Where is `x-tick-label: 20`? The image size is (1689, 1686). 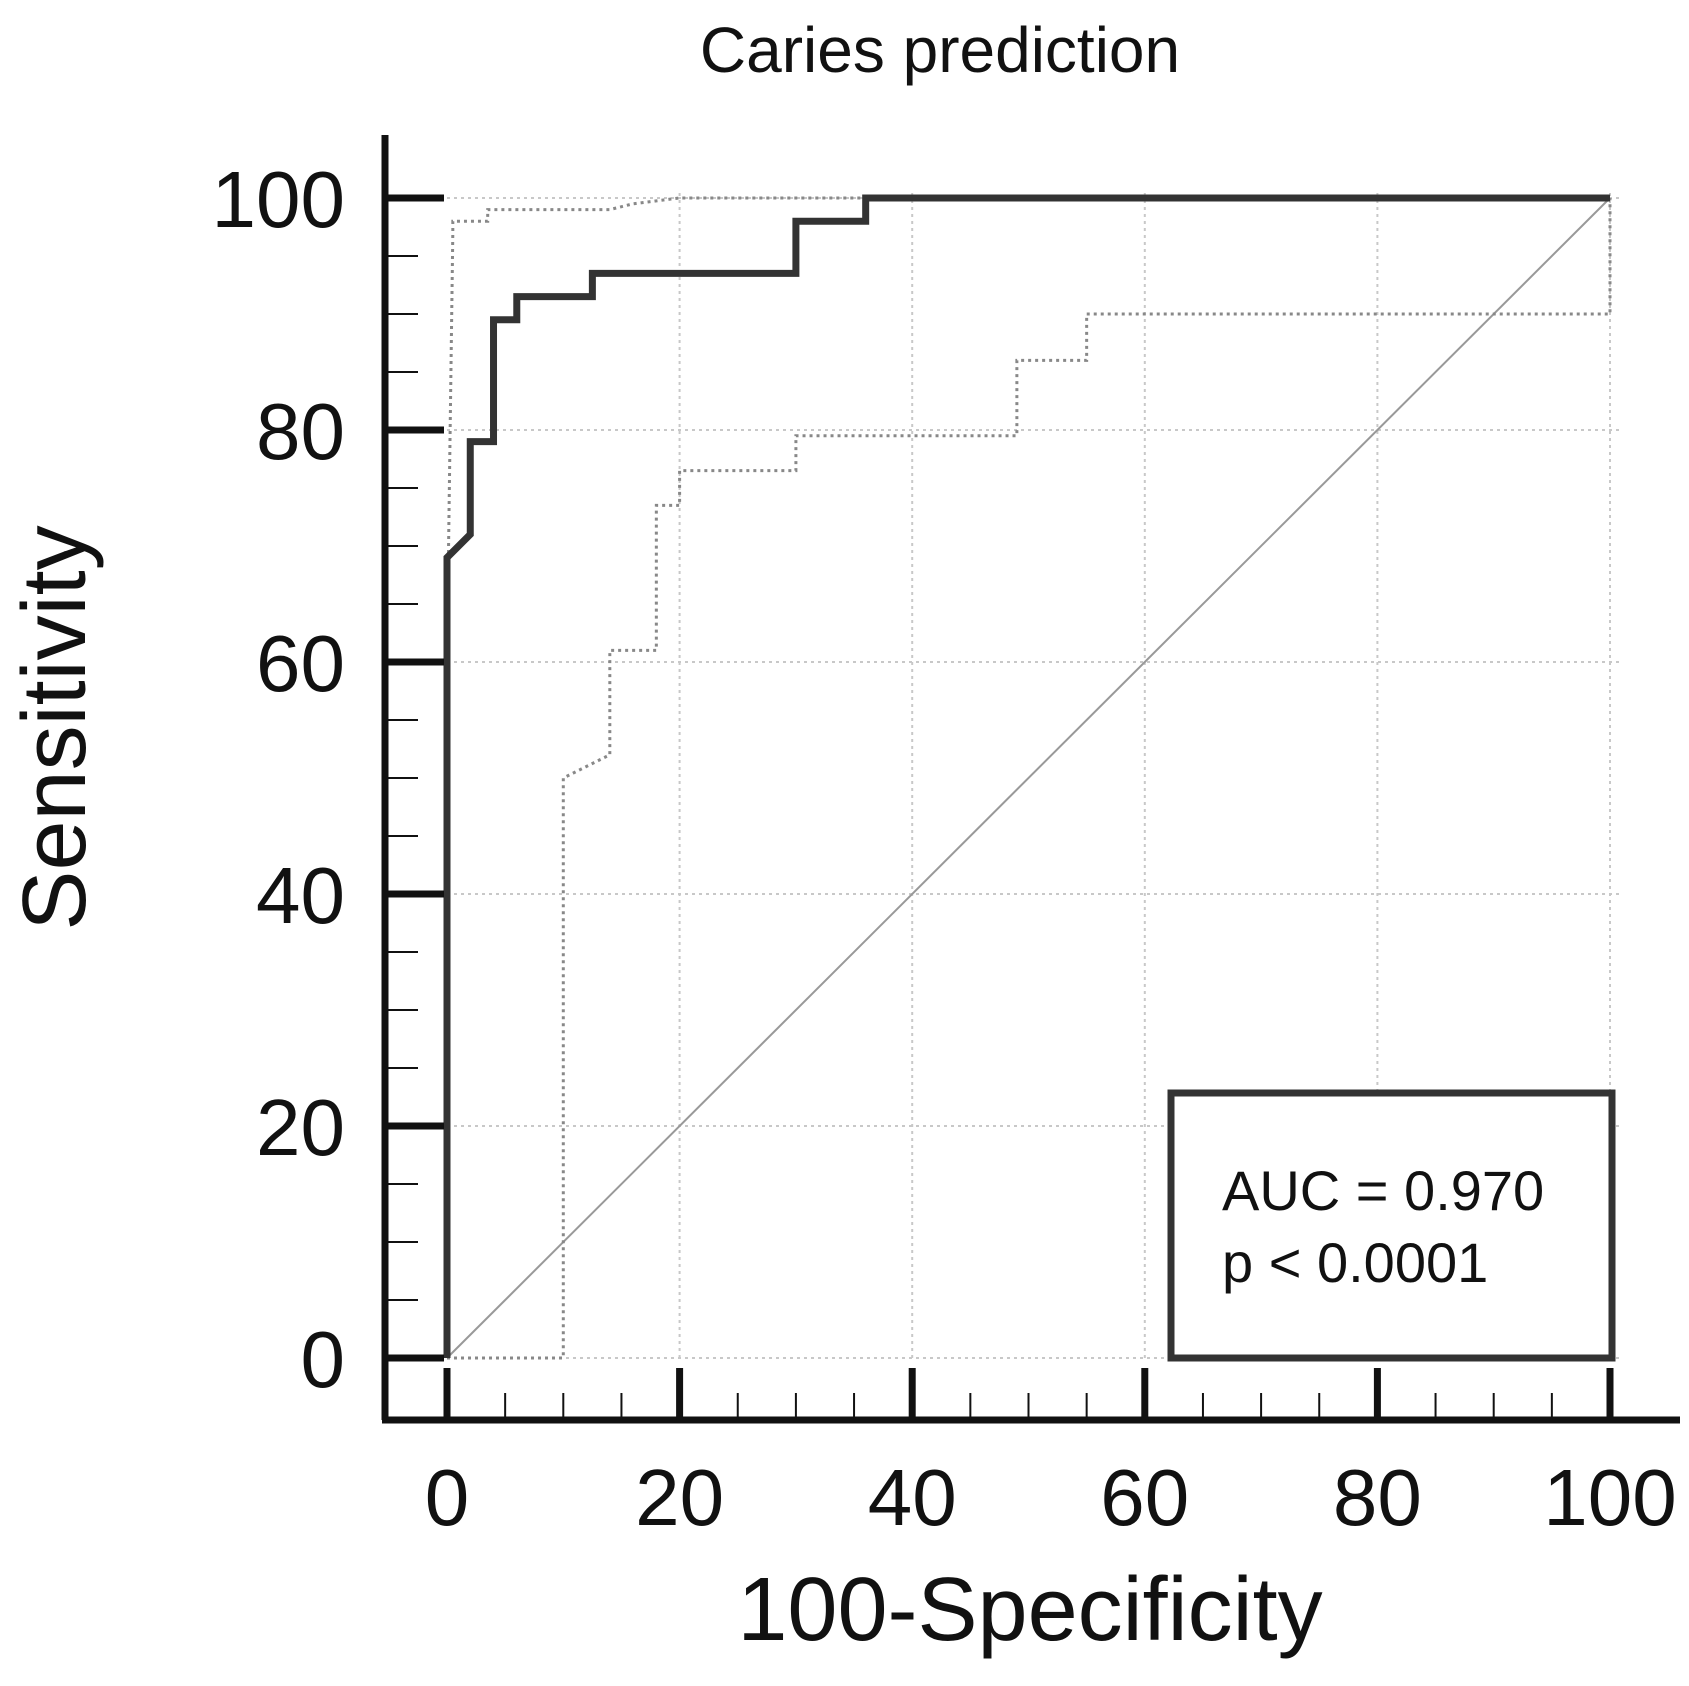
x-tick-label: 20 is located at coordinates (679, 1497).